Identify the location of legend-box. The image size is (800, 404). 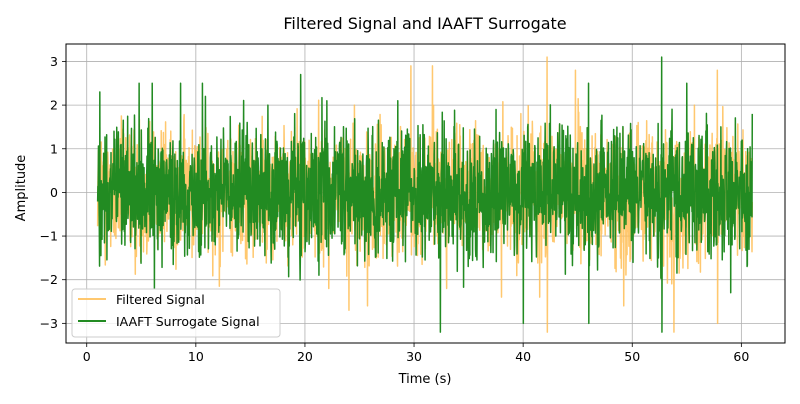
(176, 313).